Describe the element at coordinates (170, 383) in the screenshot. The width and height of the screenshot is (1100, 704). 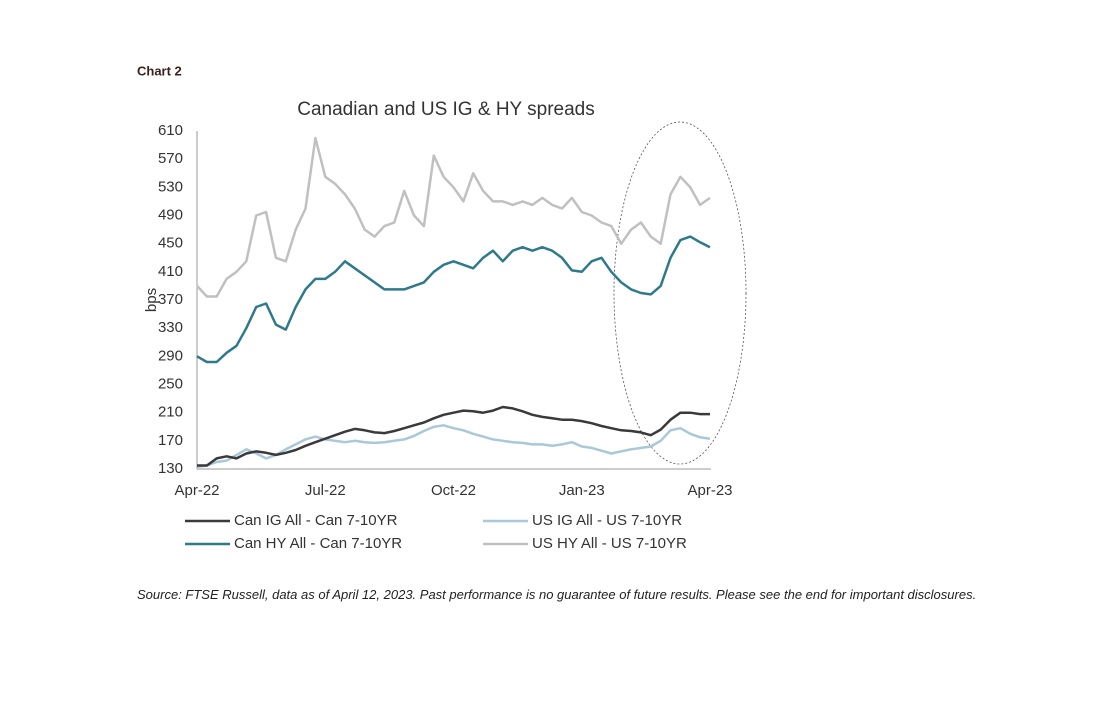
I see `y-tick-label: 250` at that location.